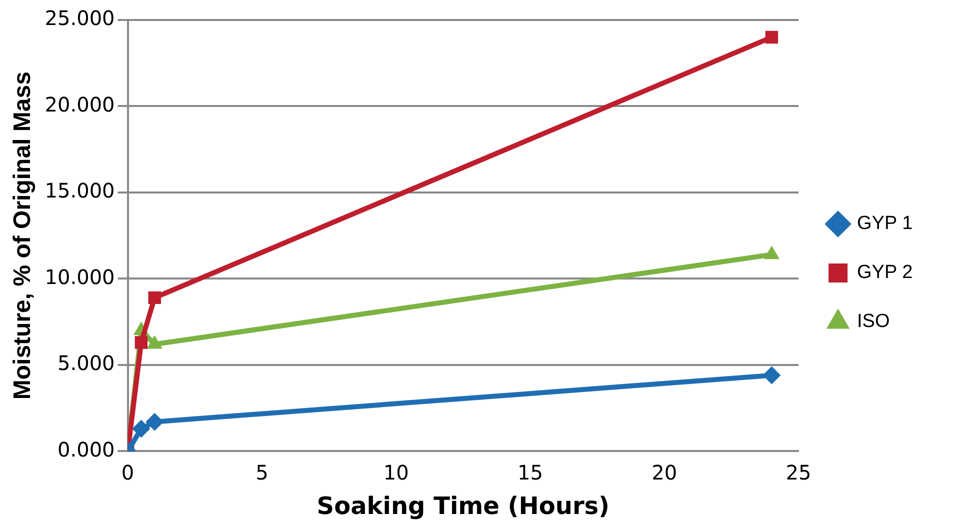 The width and height of the screenshot is (953, 531). What do you see at coordinates (799, 472) in the screenshot?
I see `x-tick-label: 25` at bounding box center [799, 472].